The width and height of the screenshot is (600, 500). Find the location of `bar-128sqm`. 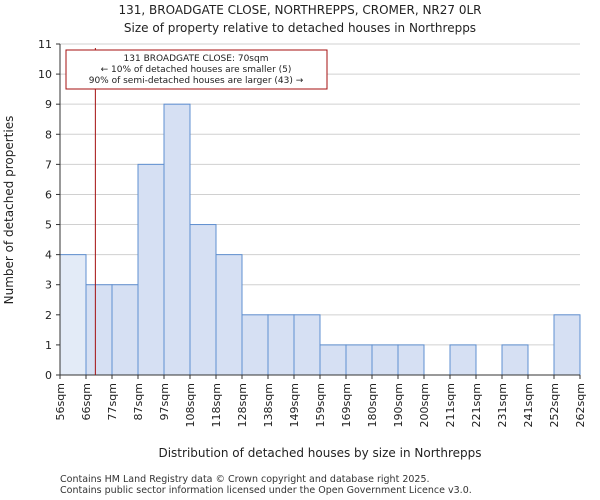

bar-128sqm is located at coordinates (255, 345).